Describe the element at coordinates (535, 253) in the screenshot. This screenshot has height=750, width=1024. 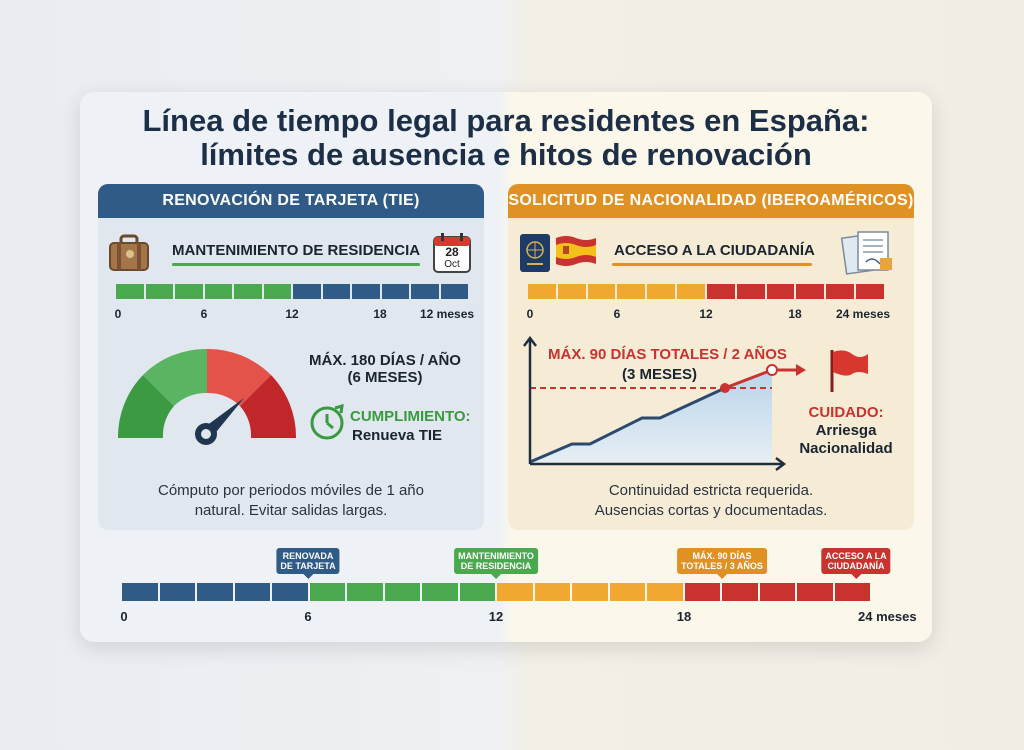
I see `passport-icon` at that location.